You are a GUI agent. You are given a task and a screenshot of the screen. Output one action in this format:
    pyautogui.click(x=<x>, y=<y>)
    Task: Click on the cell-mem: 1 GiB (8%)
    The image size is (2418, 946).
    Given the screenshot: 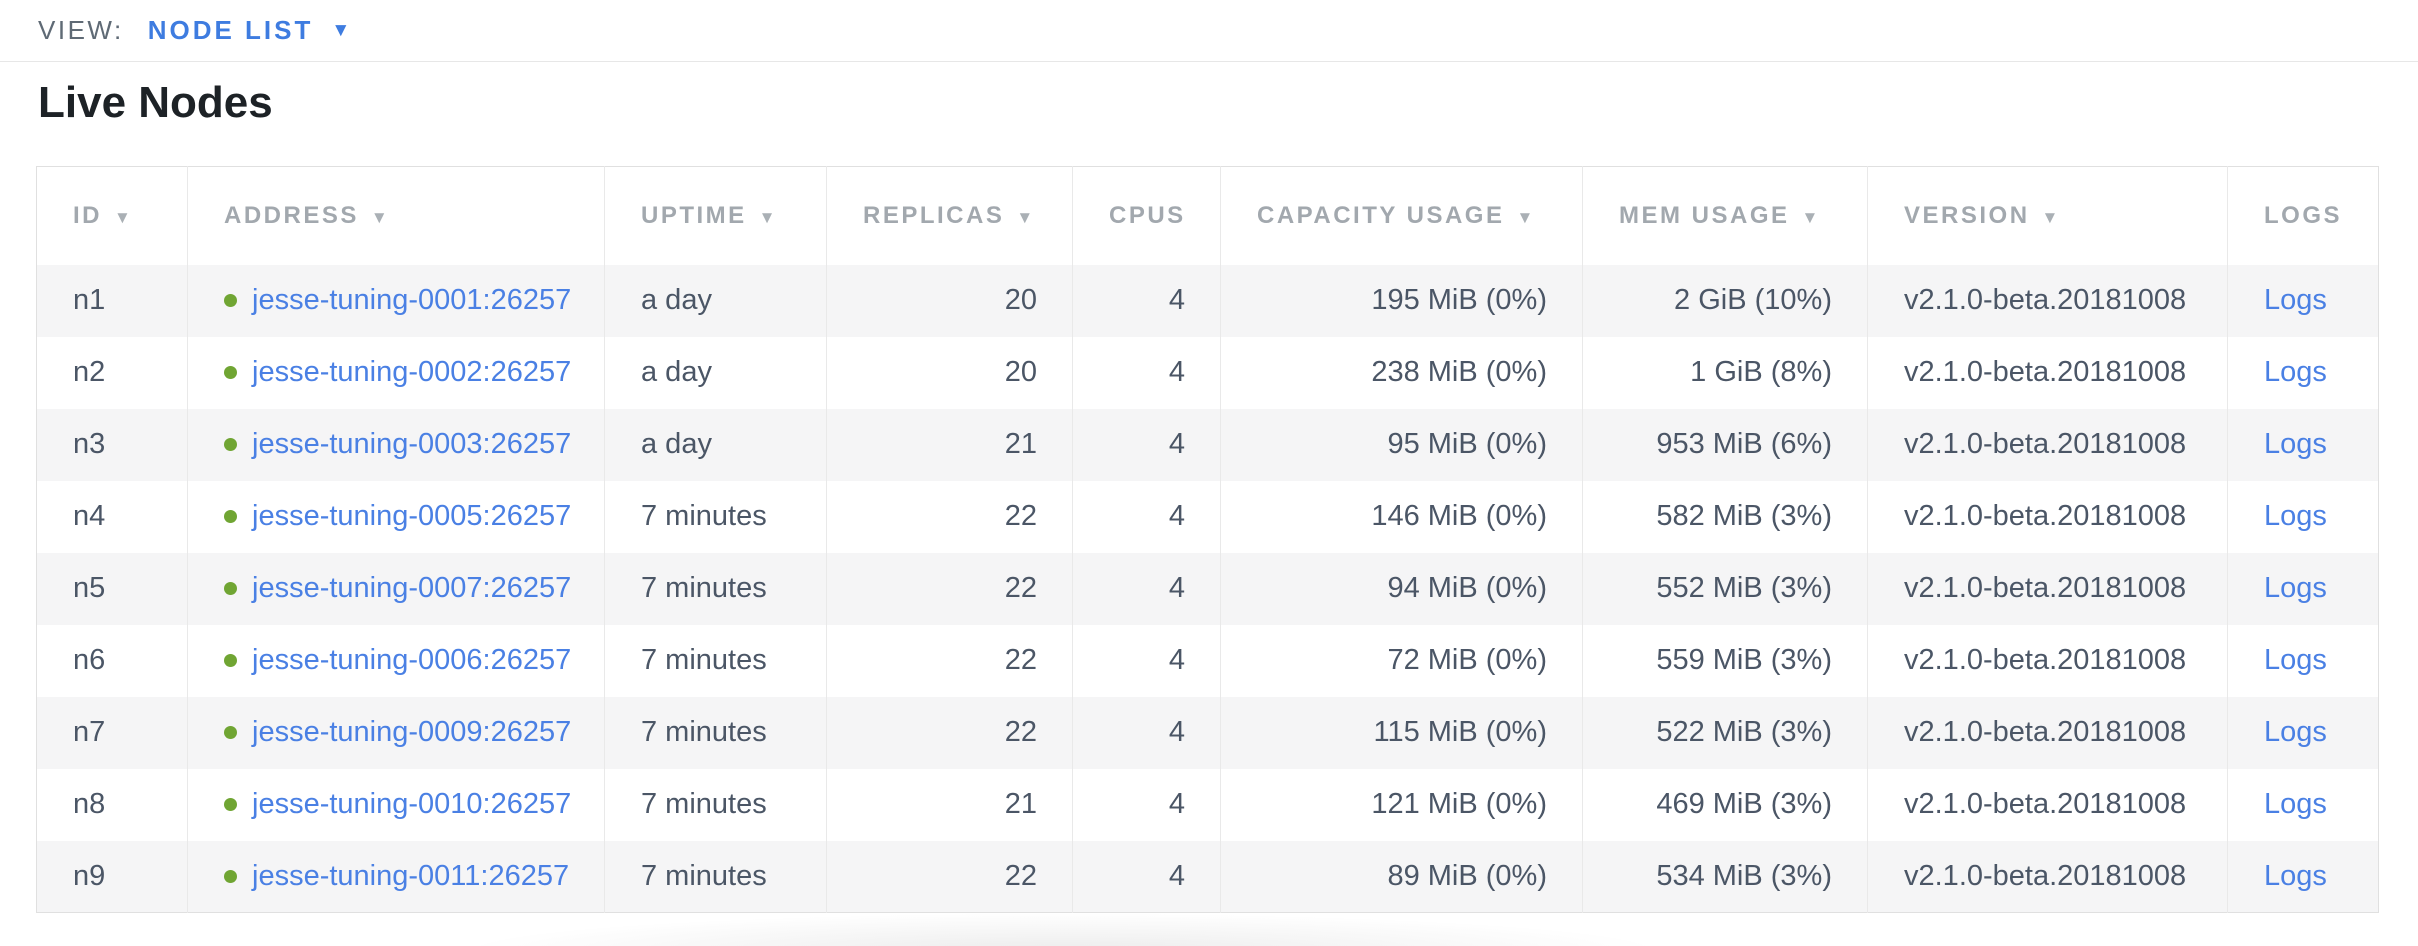 What is the action you would take?
    pyautogui.click(x=1725, y=372)
    